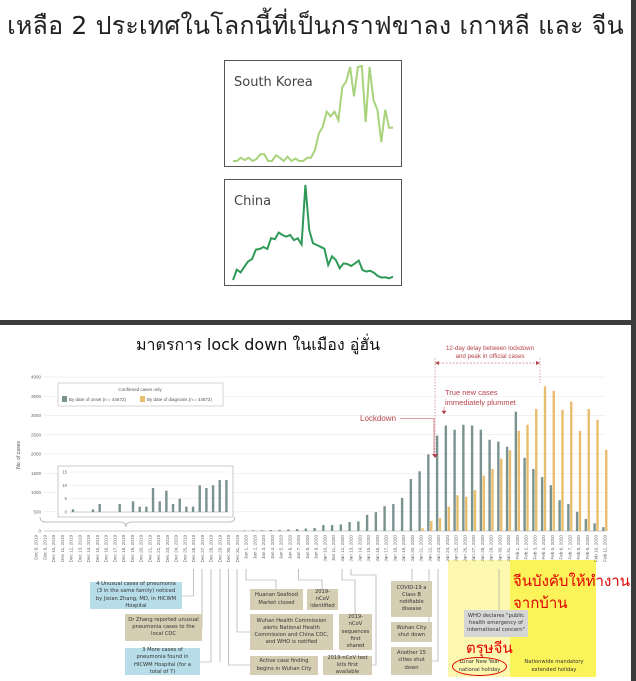  What do you see at coordinates (417, 436) in the screenshot?
I see `lockdown-pointer` at bounding box center [417, 436].